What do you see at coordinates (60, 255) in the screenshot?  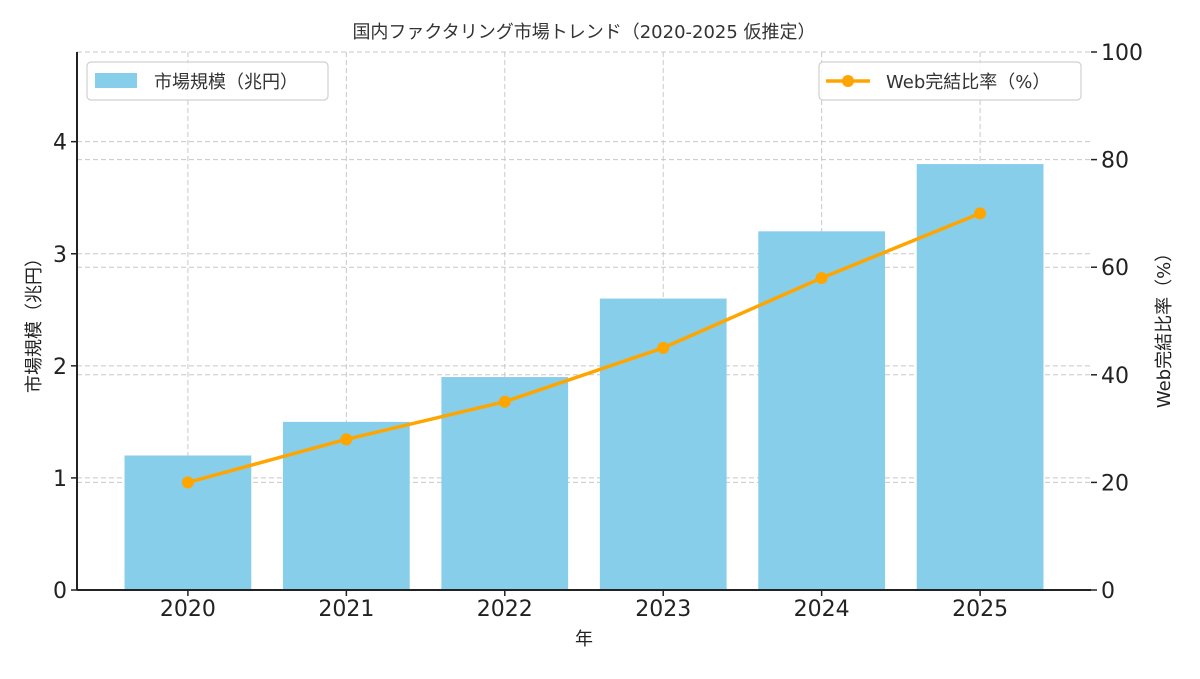 I see `left-tick-label: 3` at bounding box center [60, 255].